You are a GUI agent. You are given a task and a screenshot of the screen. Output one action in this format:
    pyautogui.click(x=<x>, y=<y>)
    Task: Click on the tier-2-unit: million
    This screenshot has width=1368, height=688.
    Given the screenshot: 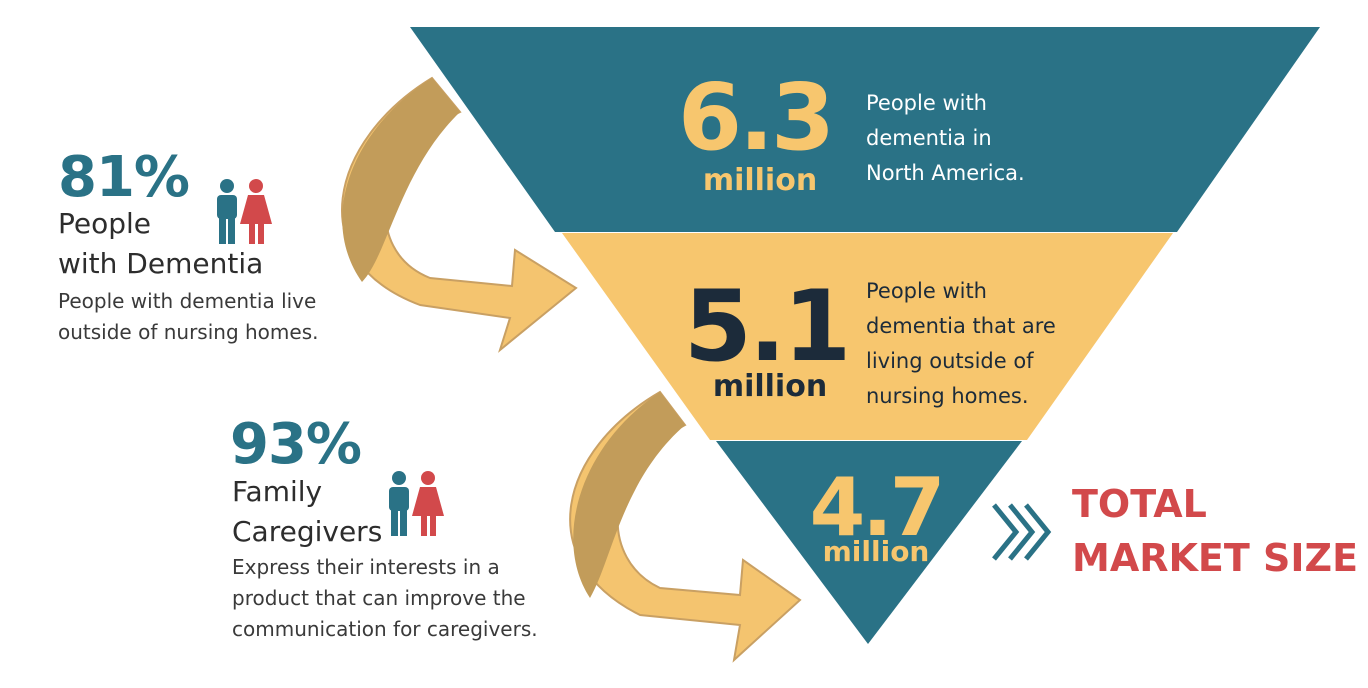 What is the action you would take?
    pyautogui.click(x=770, y=386)
    